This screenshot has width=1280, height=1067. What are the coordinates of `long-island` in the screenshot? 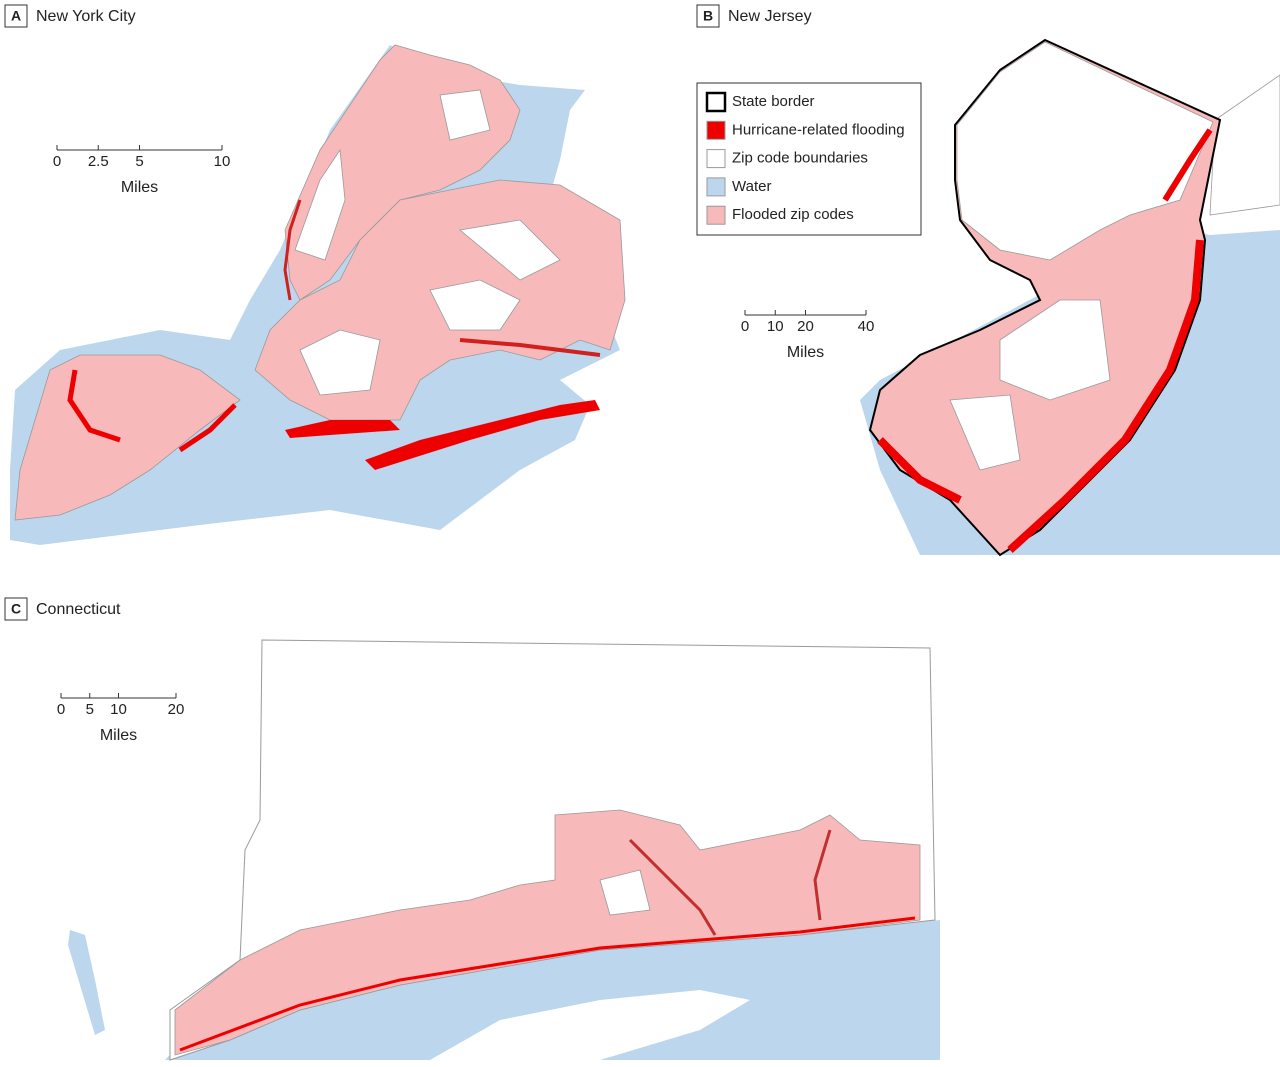 It's located at (590, 1025).